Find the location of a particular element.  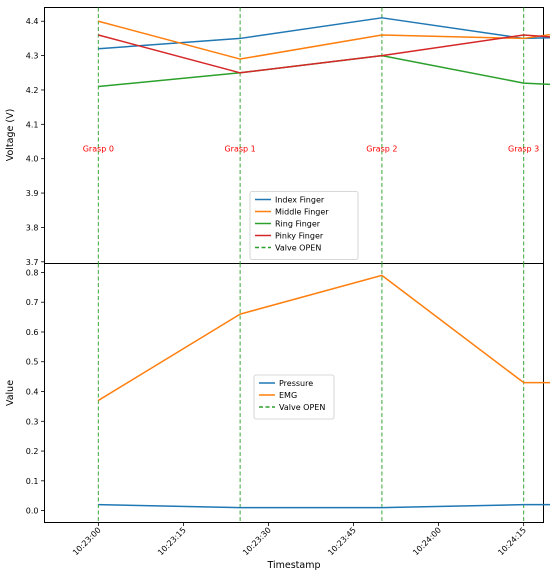

voltage-y-tick-label: 4.2 is located at coordinates (32, 90).